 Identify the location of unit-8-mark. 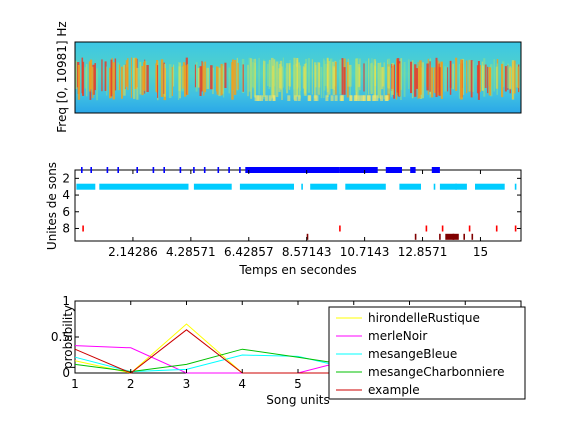
(469, 228).